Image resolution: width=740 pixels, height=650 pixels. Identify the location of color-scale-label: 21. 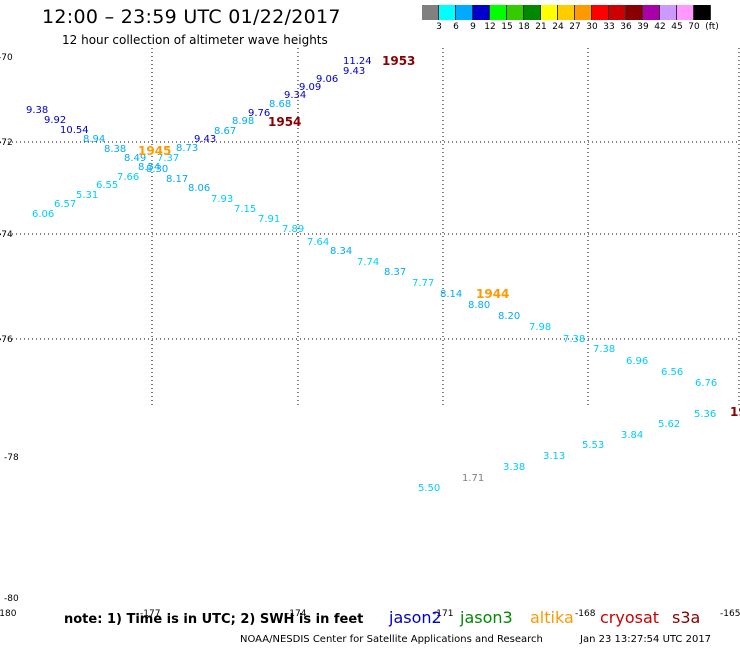
(541, 27).